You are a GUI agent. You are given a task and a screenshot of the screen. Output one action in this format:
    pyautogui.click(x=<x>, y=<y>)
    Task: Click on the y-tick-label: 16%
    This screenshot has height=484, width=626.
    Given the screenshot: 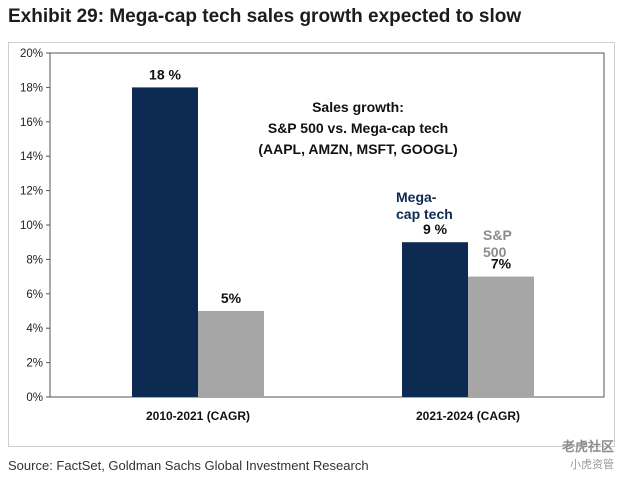 What is the action you would take?
    pyautogui.click(x=31, y=123)
    